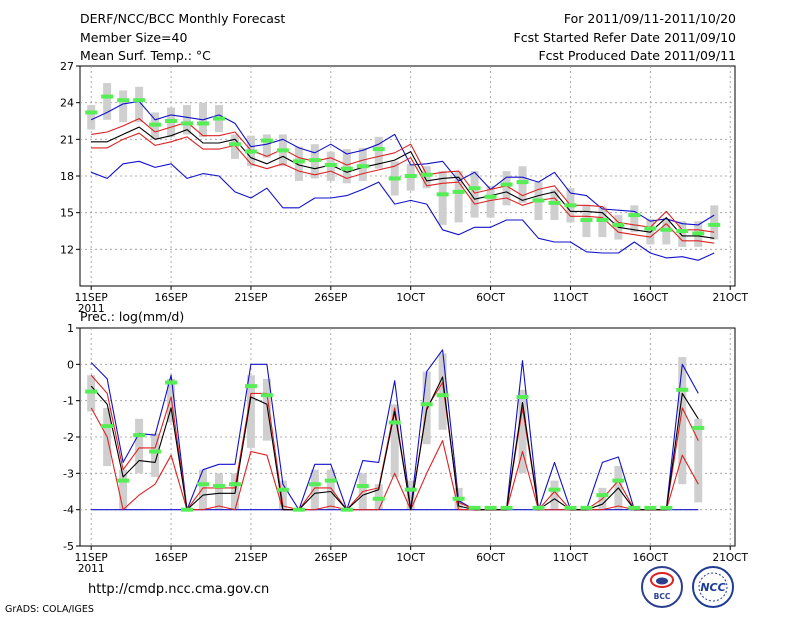 The height and width of the screenshot is (618, 800). I want to click on temp-y-tick-label: 27, so click(67, 66).